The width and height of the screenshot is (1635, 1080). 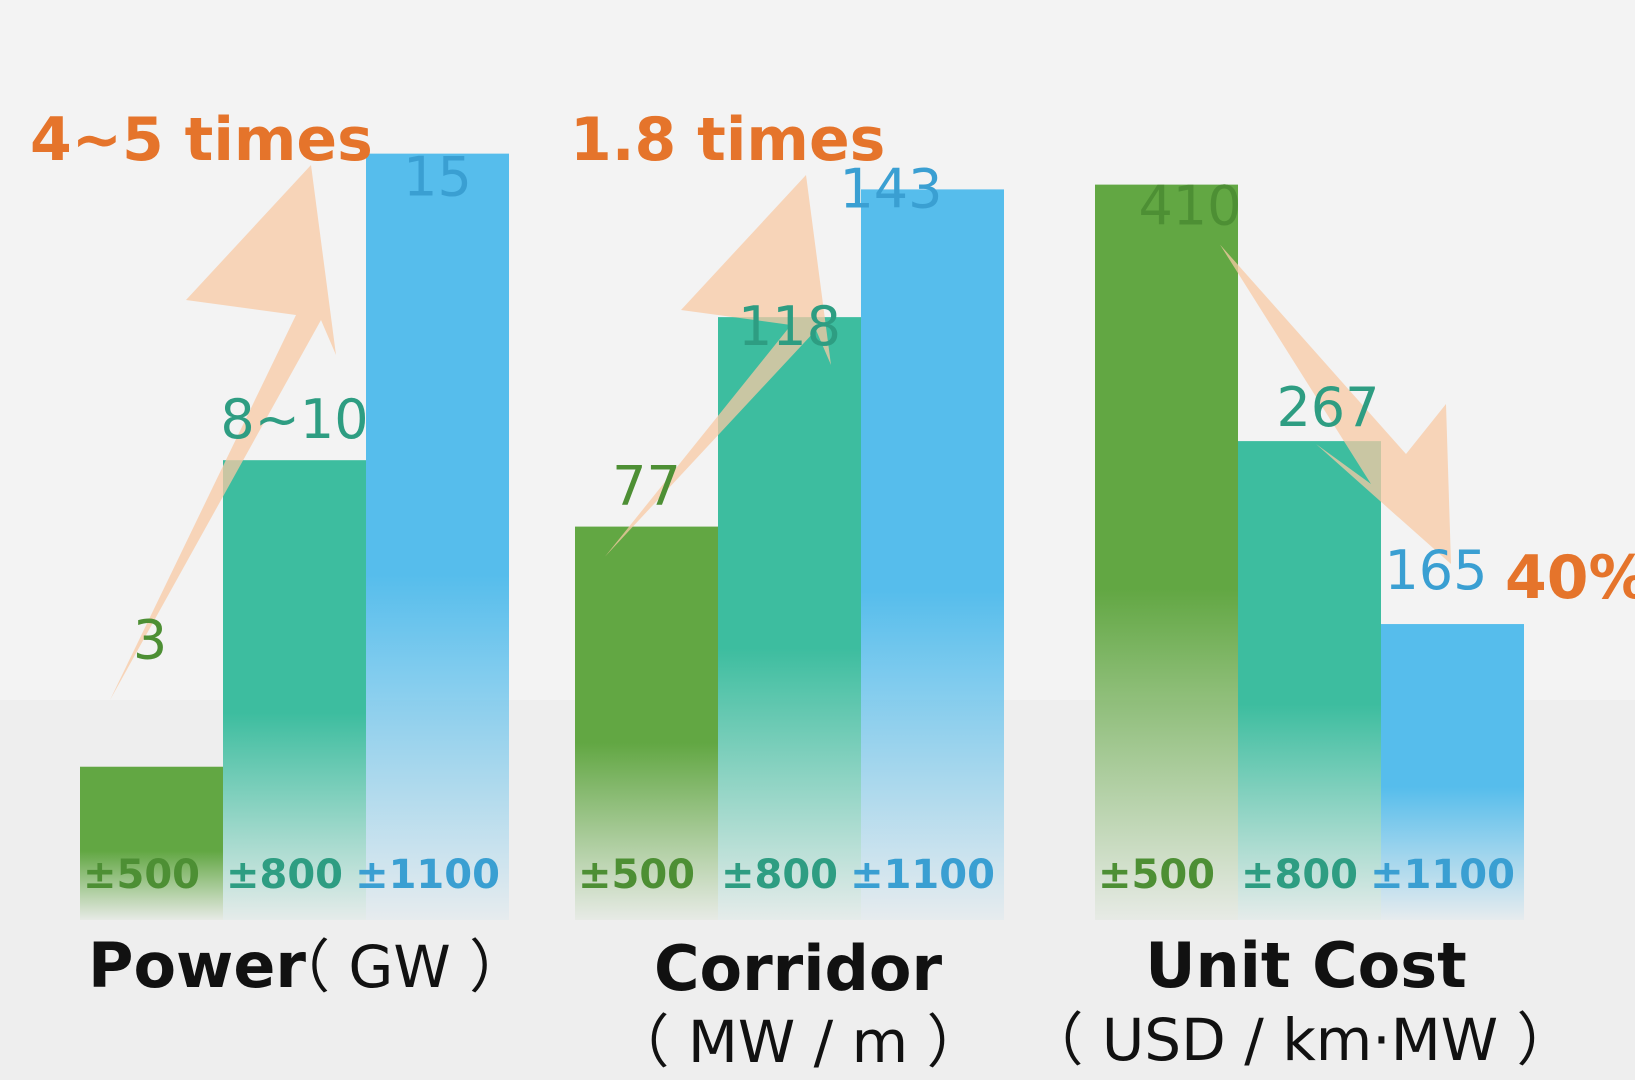 What do you see at coordinates (1306, 965) in the screenshot?
I see `panel-unit-cost-title: Unit Cost` at bounding box center [1306, 965].